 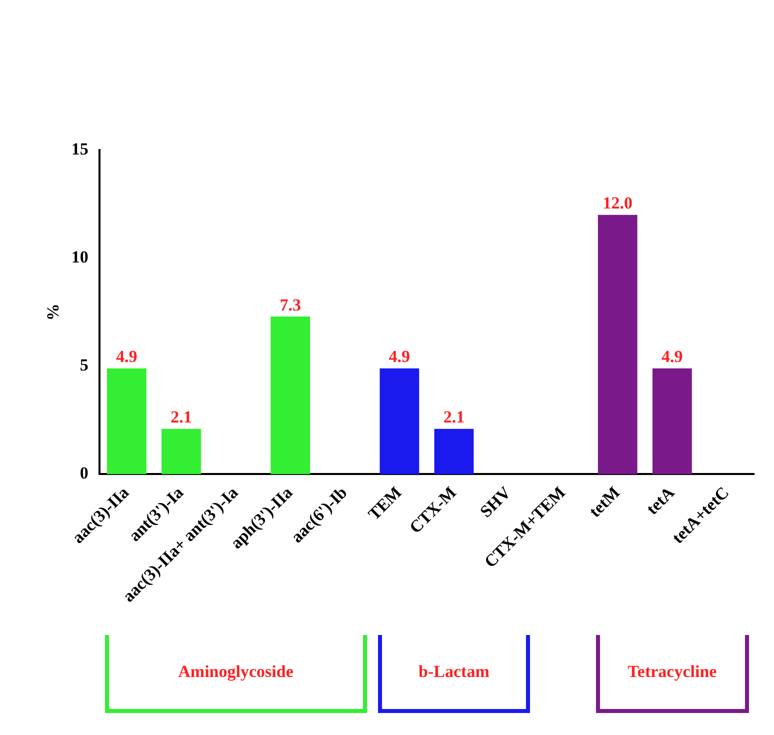 What do you see at coordinates (84, 365) in the screenshot?
I see `y-tick-label: 5` at bounding box center [84, 365].